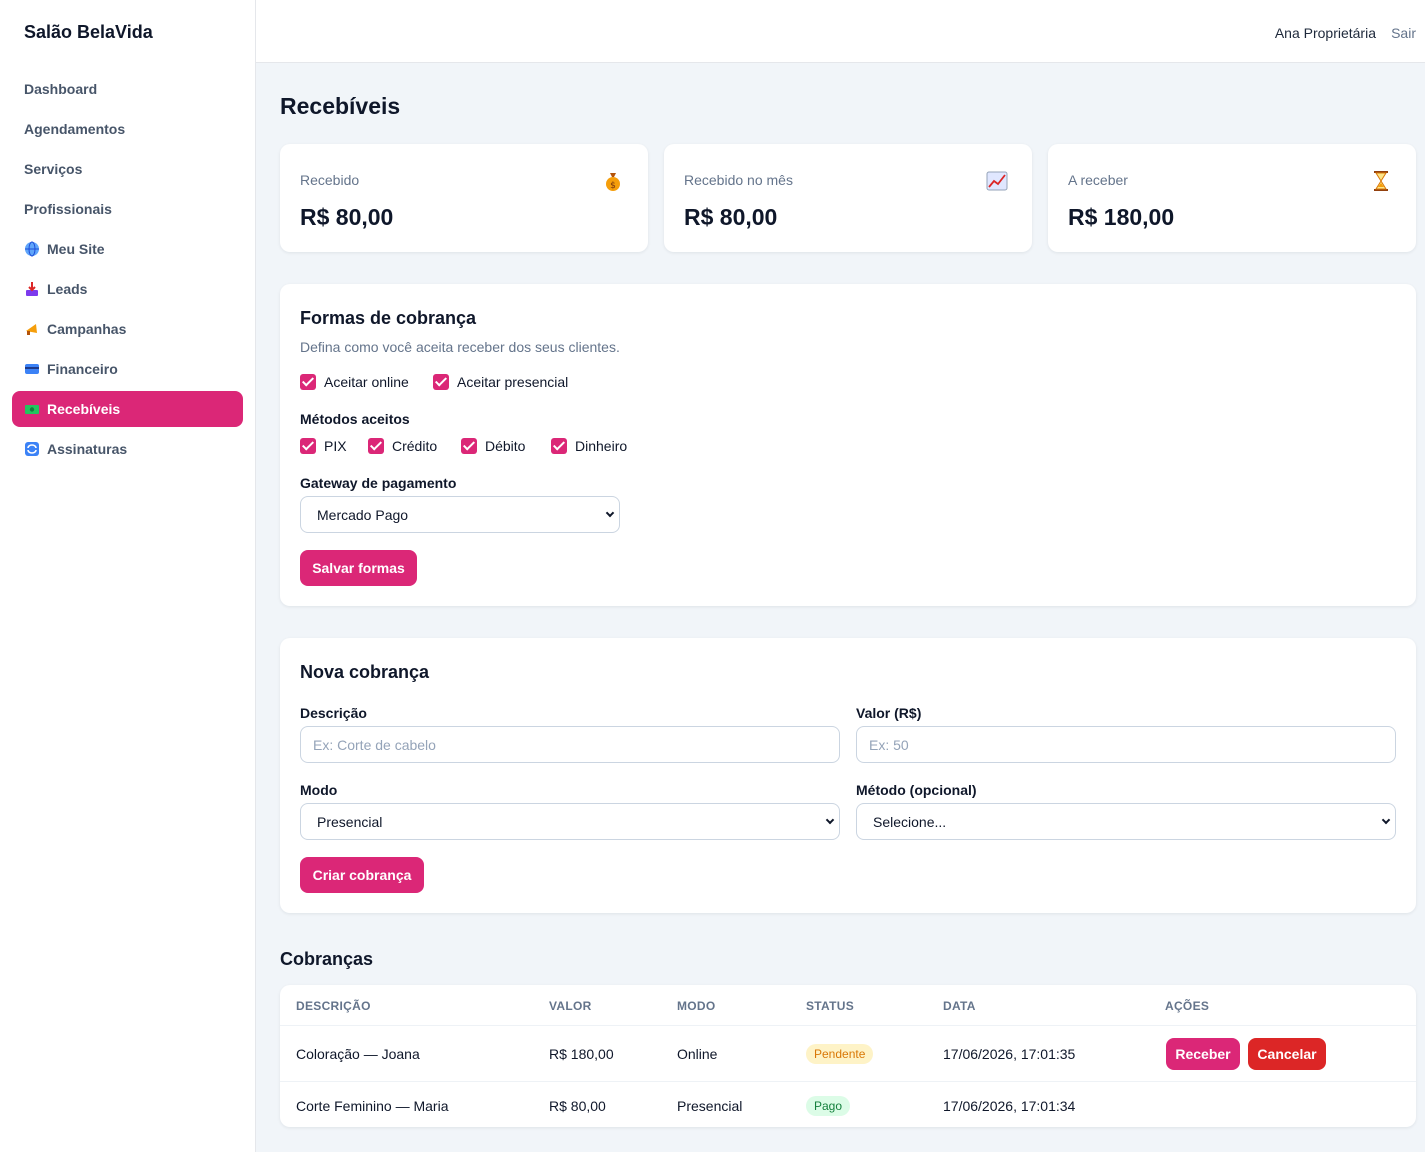  What do you see at coordinates (577, 1106) in the screenshot?
I see `cell-value: R$ 80,00` at bounding box center [577, 1106].